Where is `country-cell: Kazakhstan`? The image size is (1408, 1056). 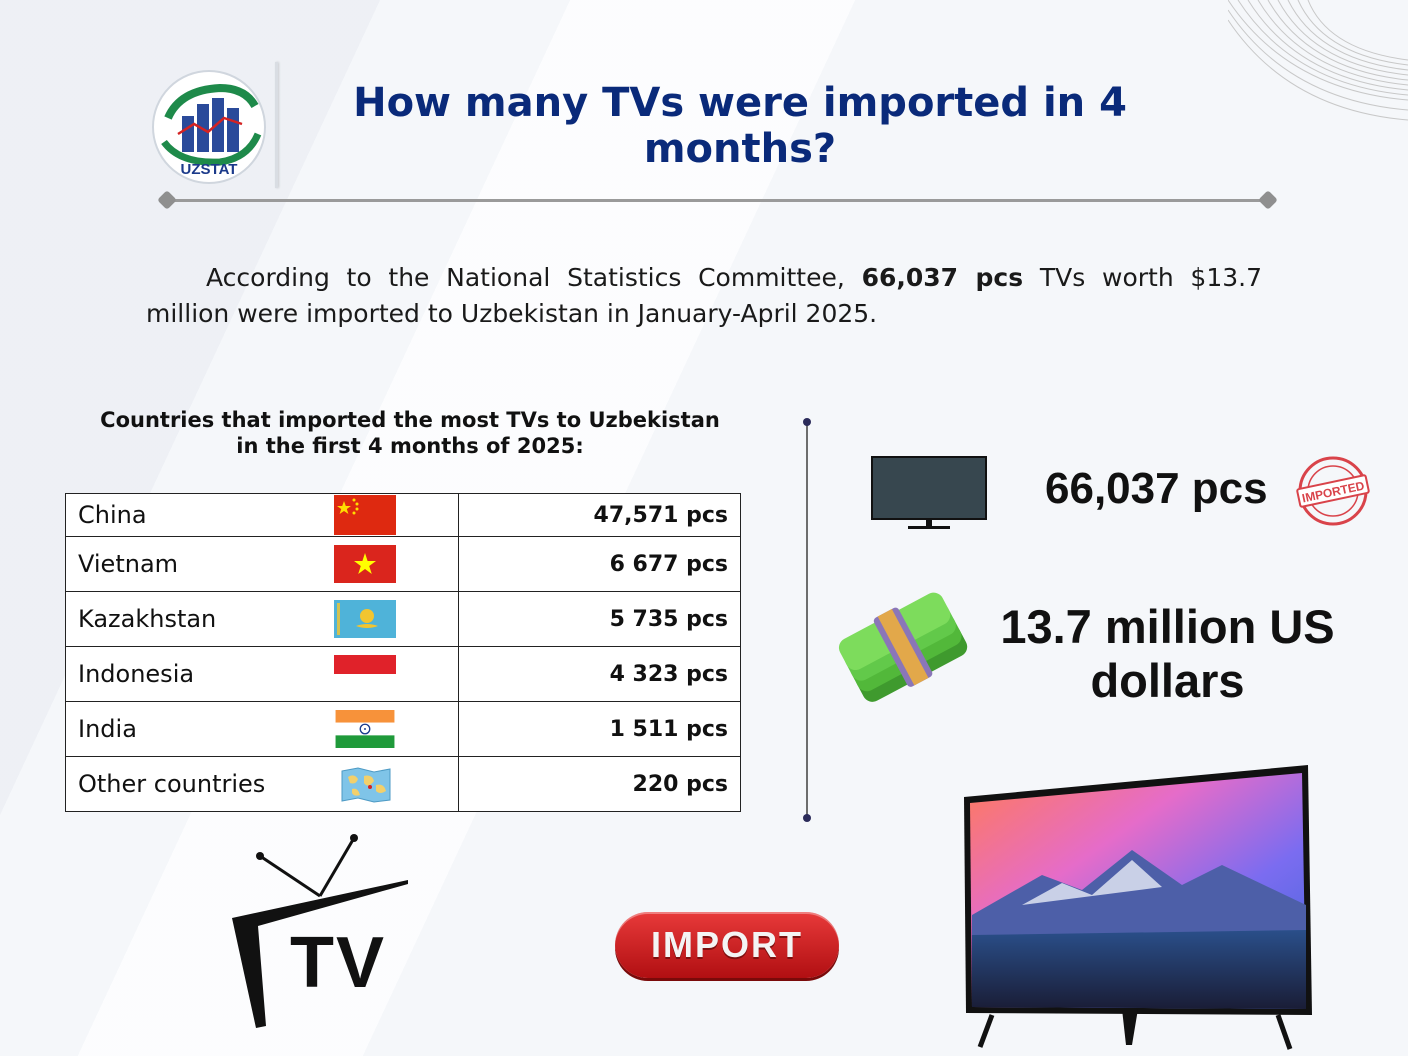
country-cell: Kazakhstan is located at coordinates (262, 619).